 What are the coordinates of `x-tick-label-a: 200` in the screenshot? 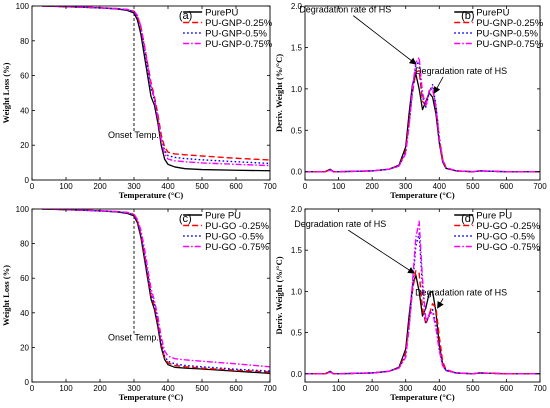 It's located at (100, 186).